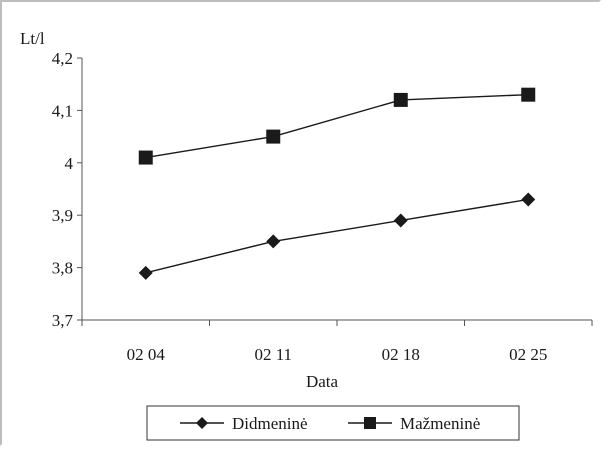  Describe the element at coordinates (146, 354) in the screenshot. I see `x-tick-label: 02 04` at that location.